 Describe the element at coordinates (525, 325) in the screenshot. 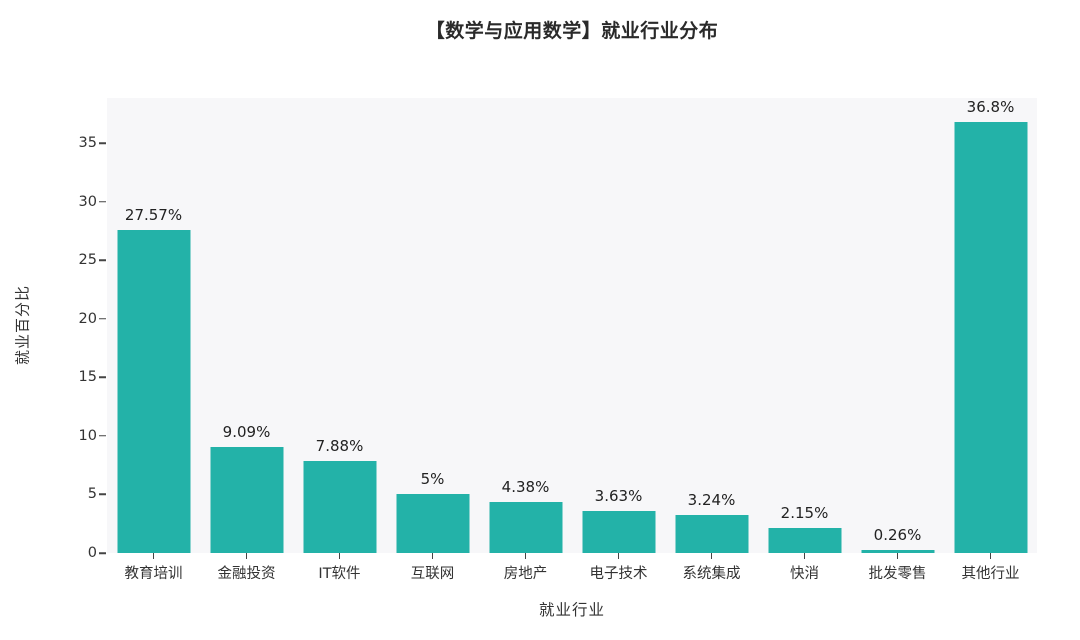

I see `bar-slot: 4.38%` at that location.